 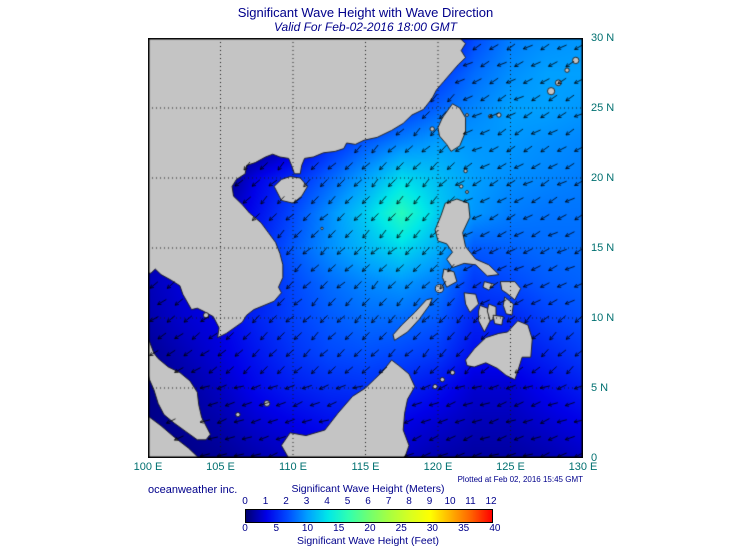 What do you see at coordinates (594, 458) in the screenshot?
I see `lat-tick-label: 0` at bounding box center [594, 458].